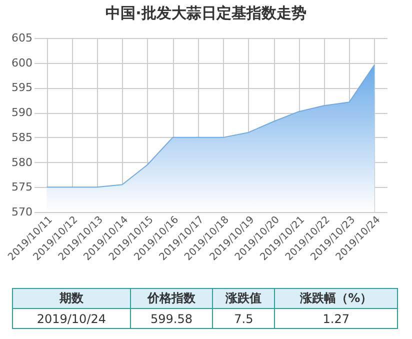 This screenshot has width=412, height=339. What do you see at coordinates (336, 298) in the screenshot?
I see `text: 涨跌幅（%）` at bounding box center [336, 298].